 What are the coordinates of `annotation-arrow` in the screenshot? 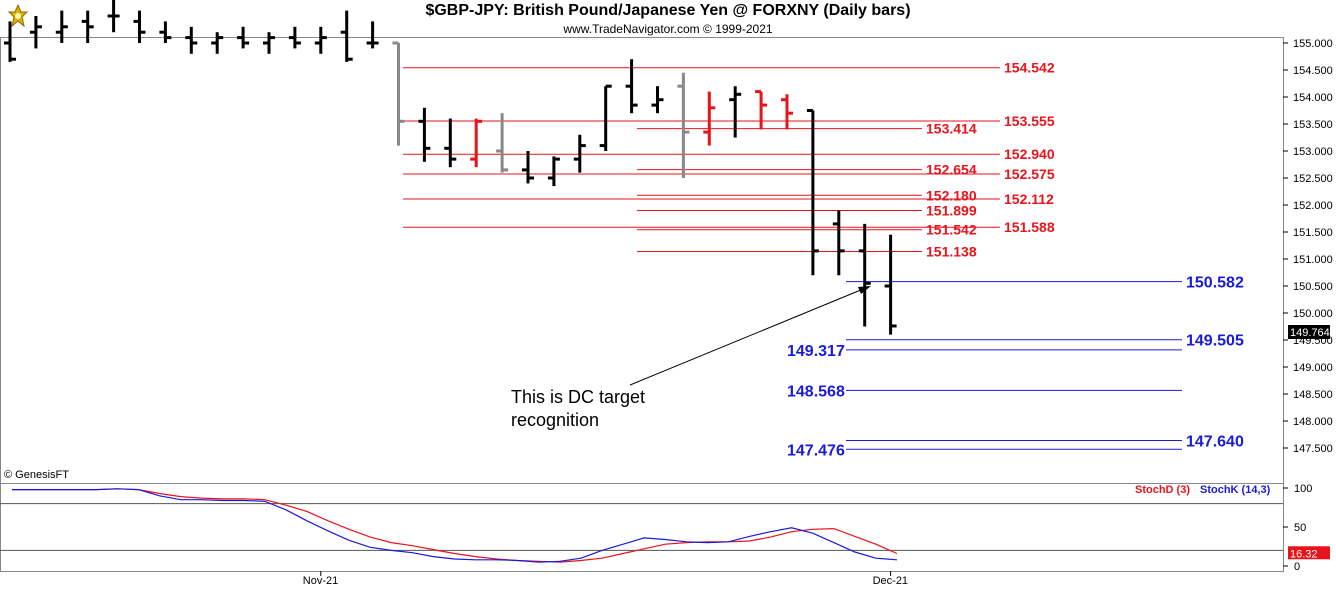 It's located at (749, 336).